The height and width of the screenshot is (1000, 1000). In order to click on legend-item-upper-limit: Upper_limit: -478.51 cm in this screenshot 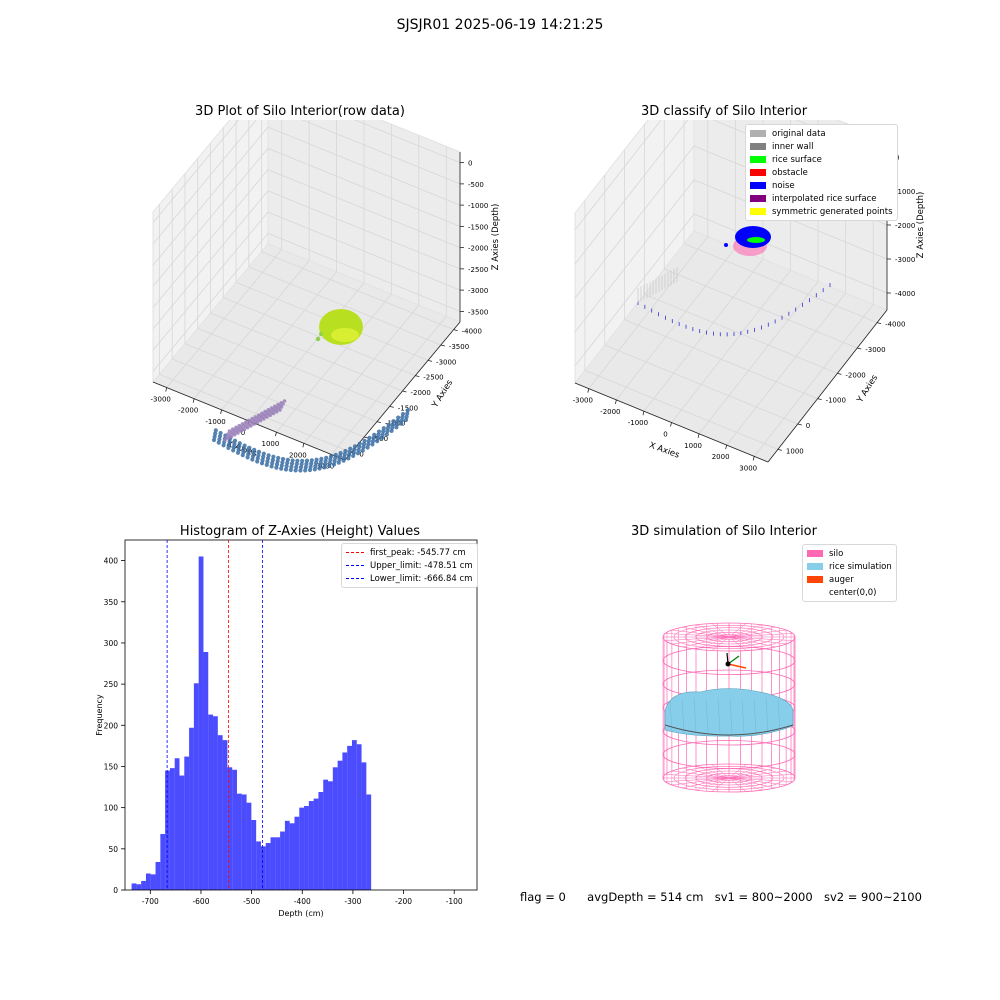, I will do `click(409, 565)`.